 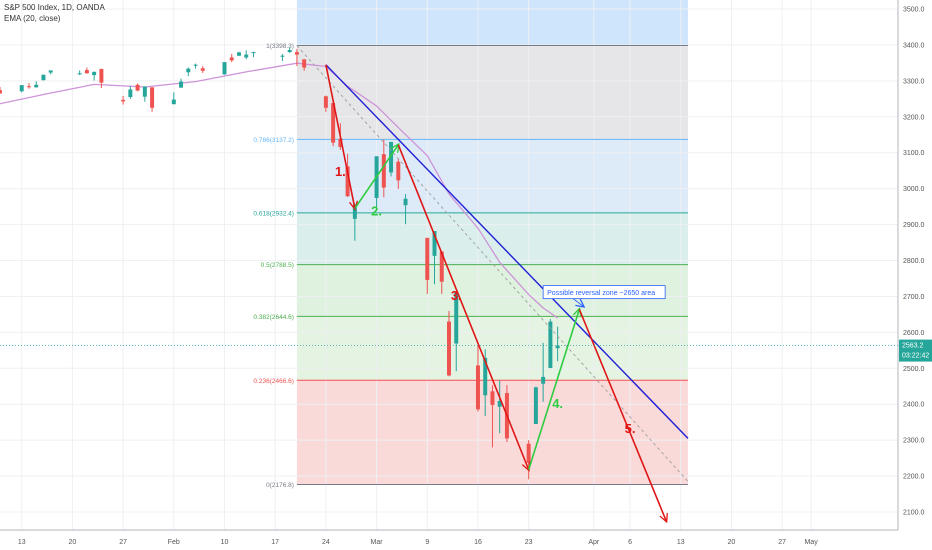 I want to click on time-tick-2020-03-16: 16, so click(x=478, y=542).